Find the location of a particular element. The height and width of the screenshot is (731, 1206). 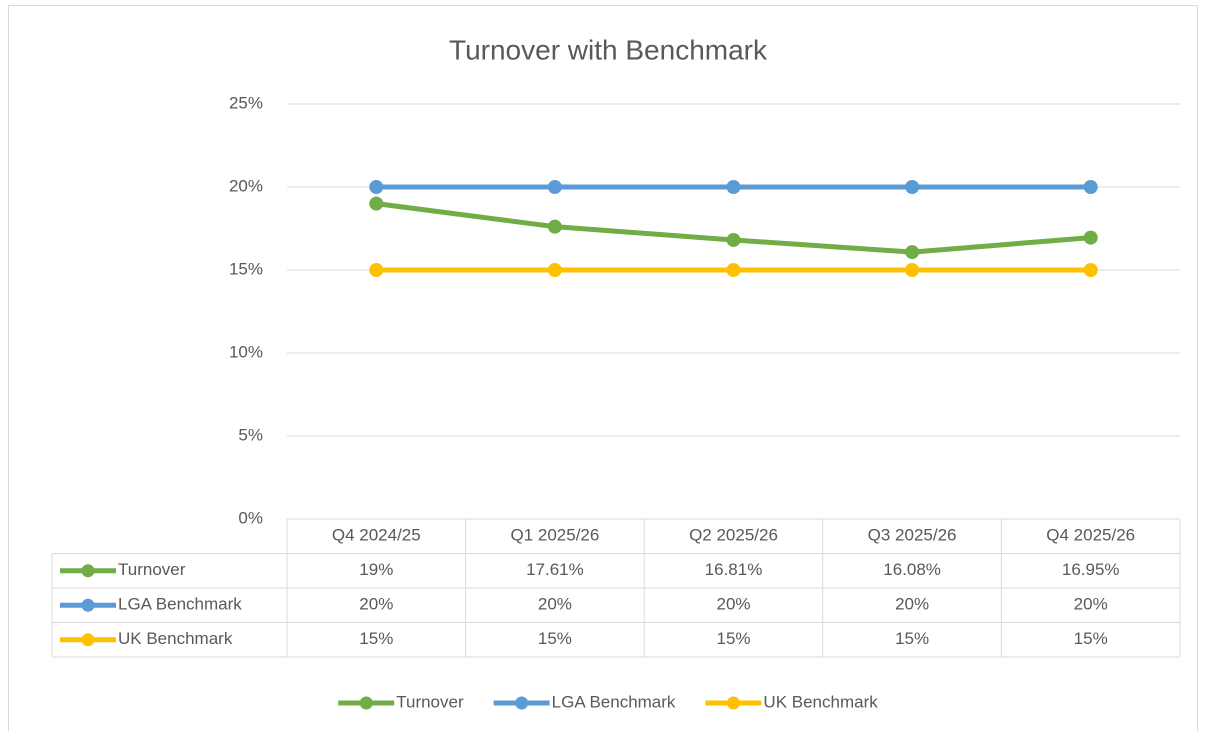

x-tick-label: Q3 2025/26 is located at coordinates (912, 535).